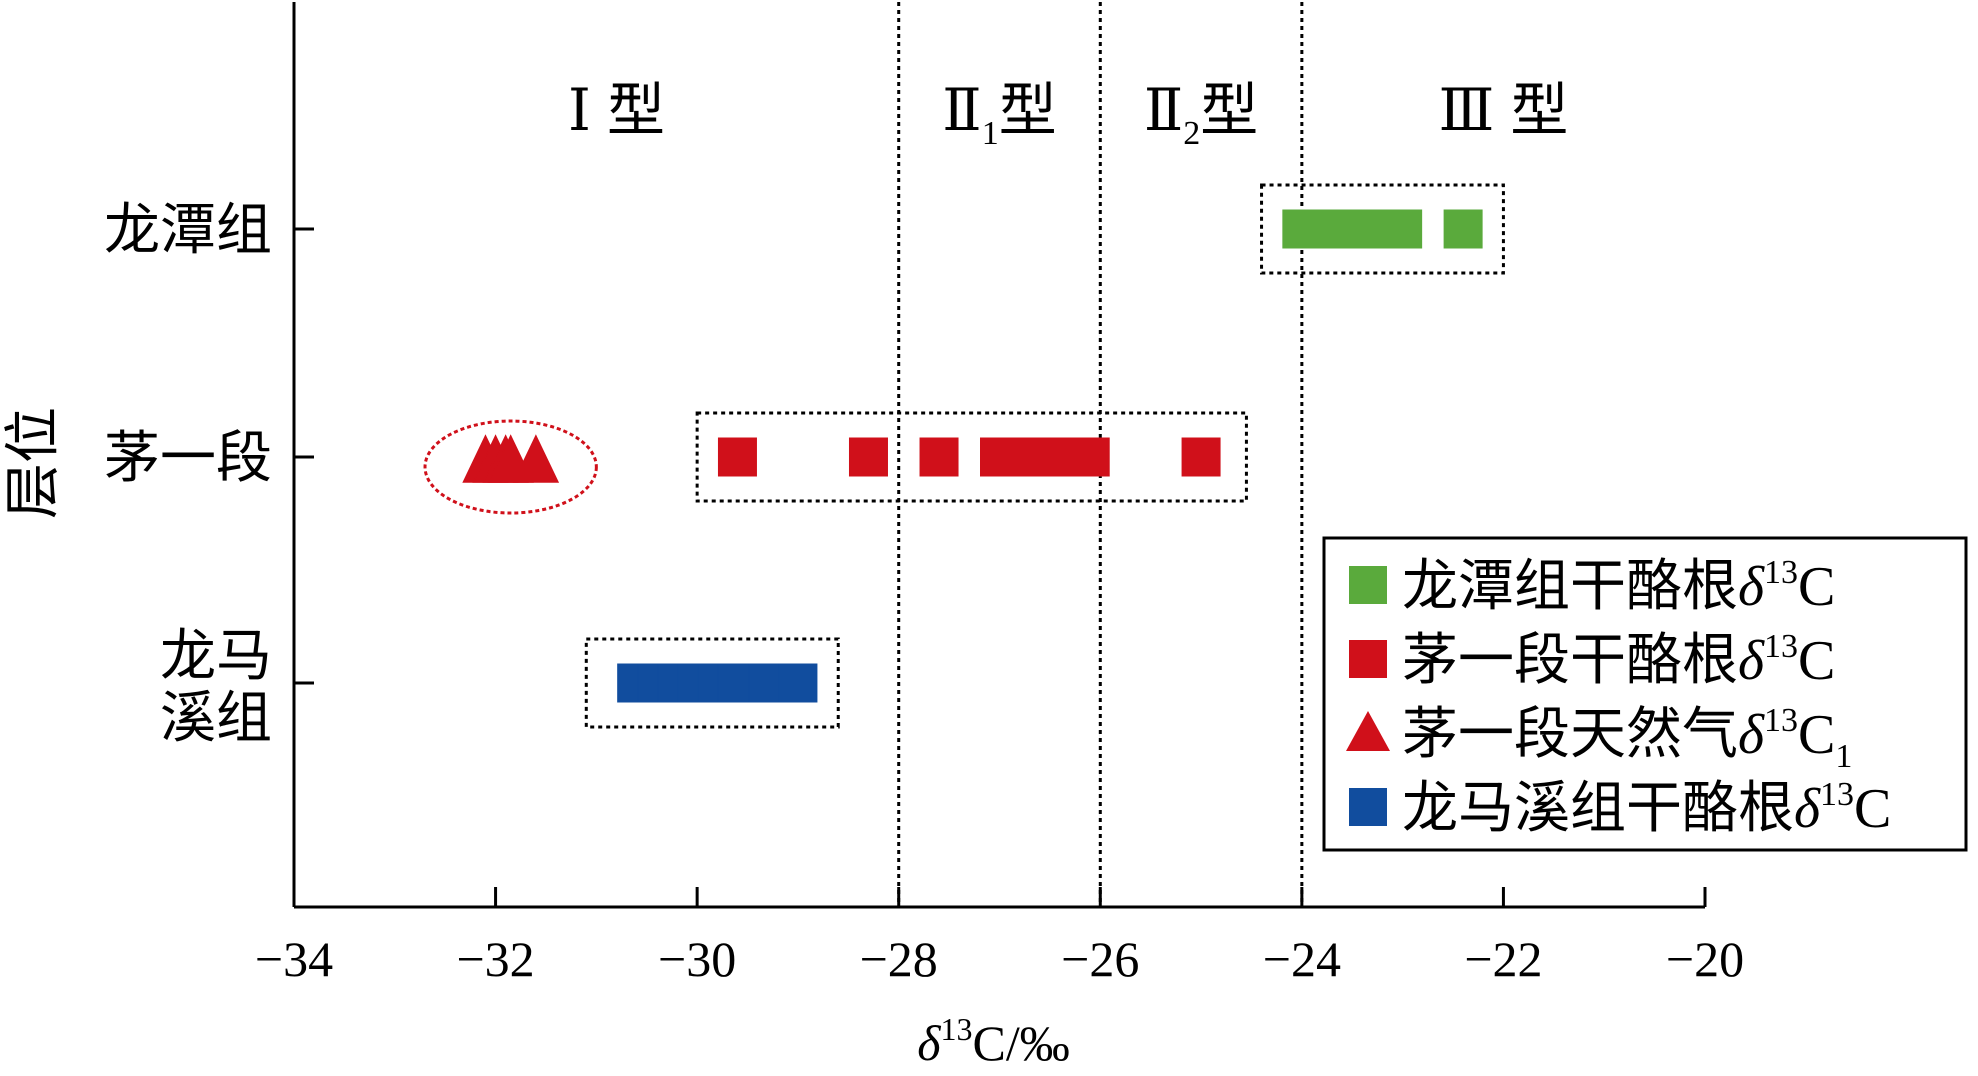  Describe the element at coordinates (536, 458) in the screenshot. I see `triangle-point` at that location.